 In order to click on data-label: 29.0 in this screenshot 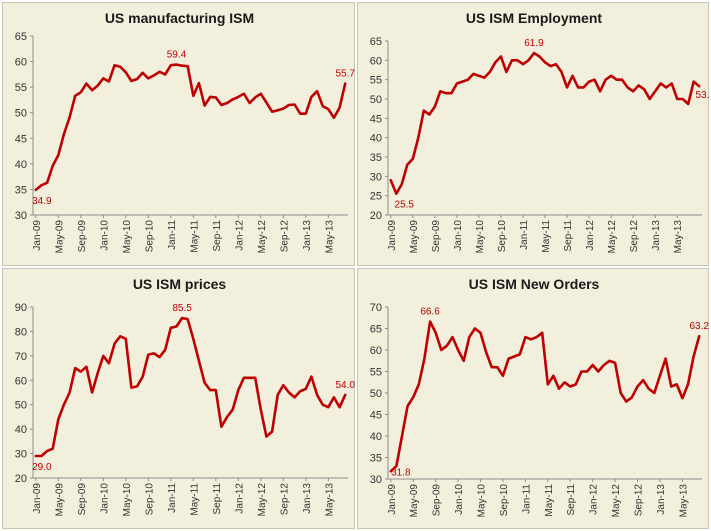, I will do `click(42, 467)`.